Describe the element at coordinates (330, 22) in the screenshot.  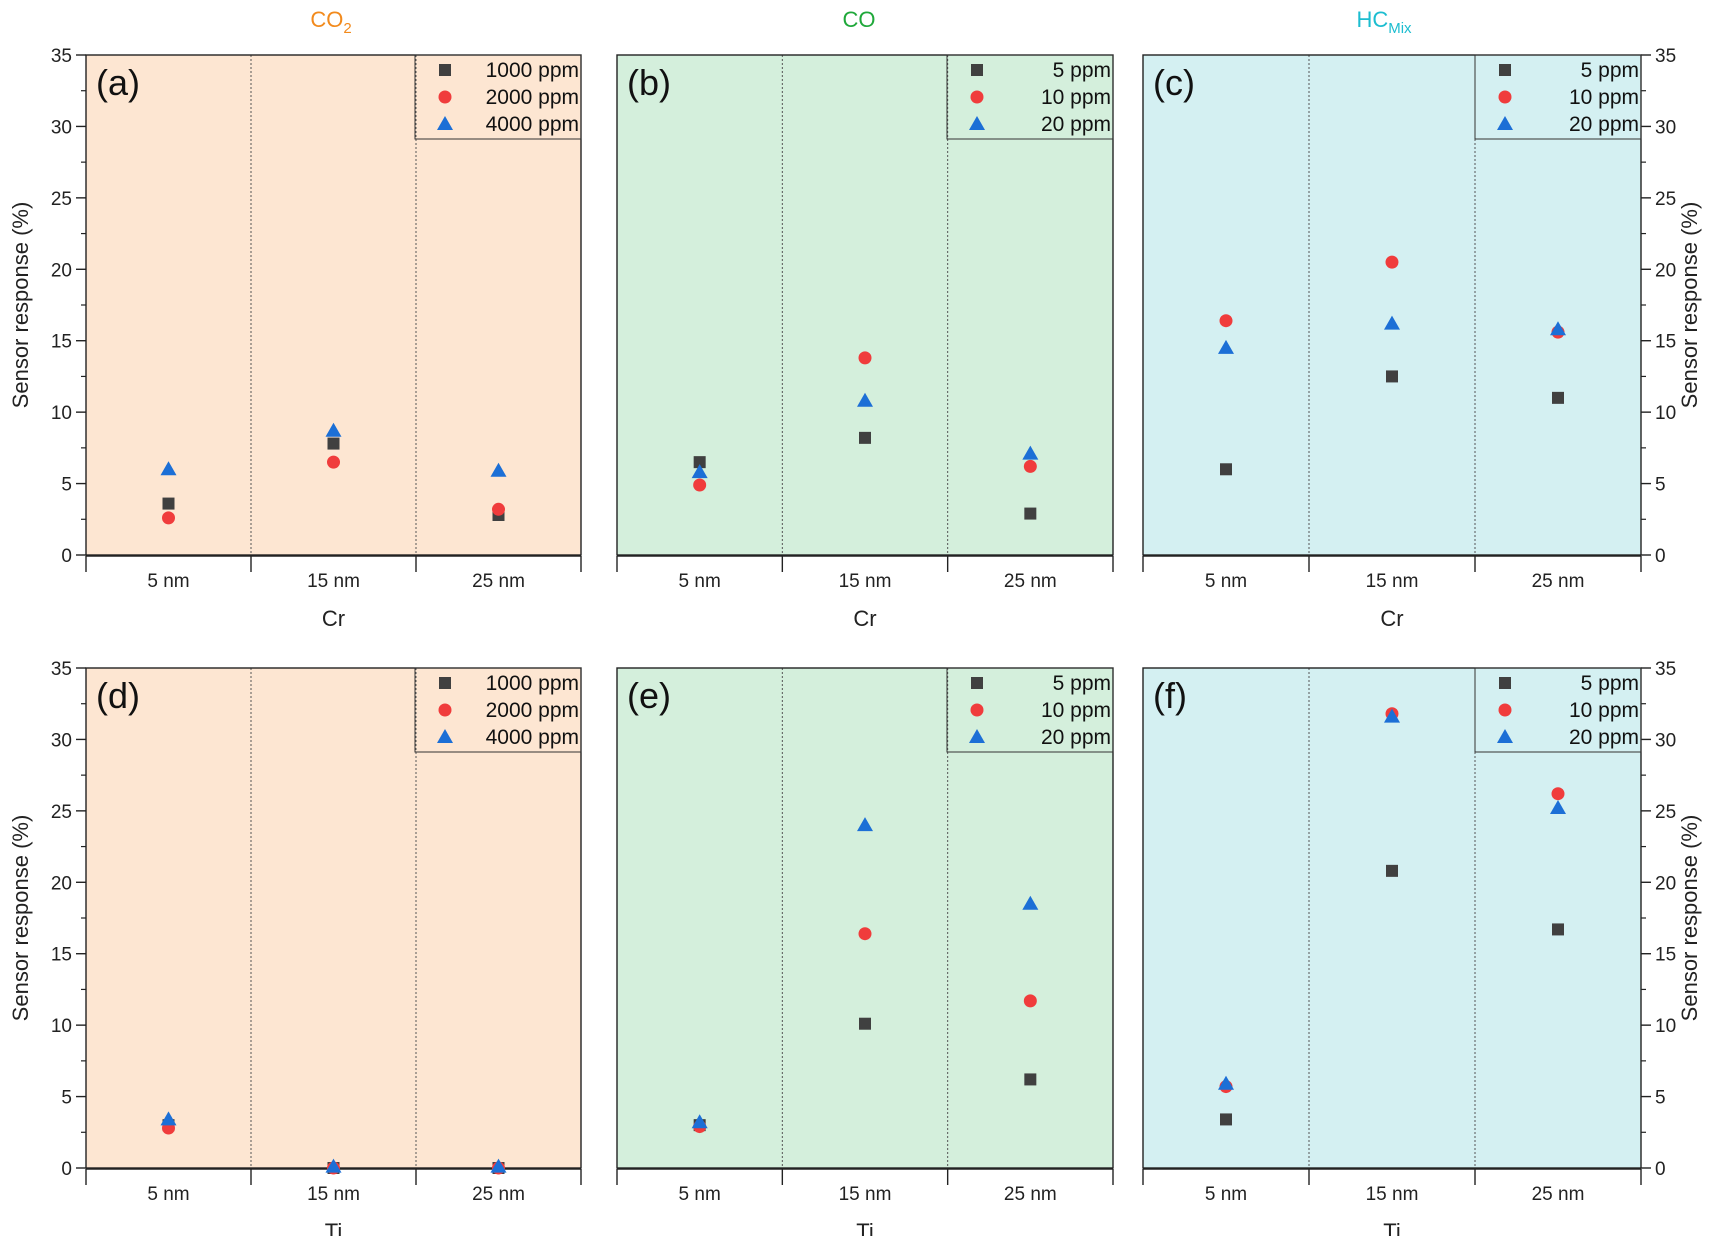
I see `gas-header-0: CO2` at that location.